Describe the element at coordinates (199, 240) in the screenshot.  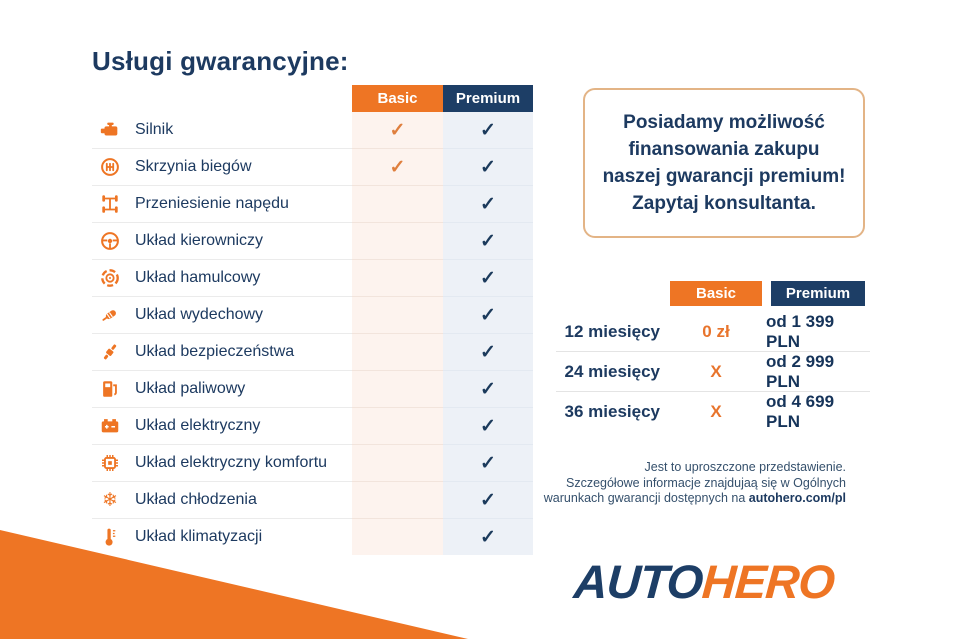
I see `service-label: Układ kierowniczy` at that location.